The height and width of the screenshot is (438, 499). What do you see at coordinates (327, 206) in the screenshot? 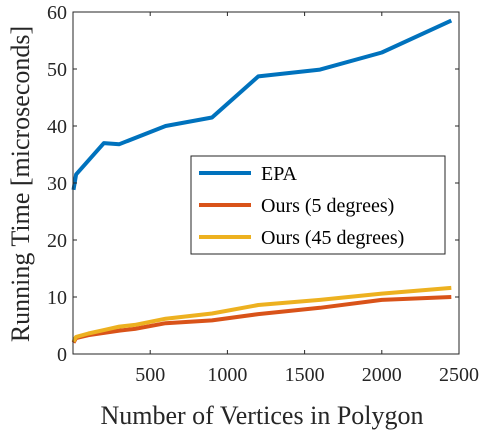
I see `legend-label-2: Ours (5 degrees)` at bounding box center [327, 206].